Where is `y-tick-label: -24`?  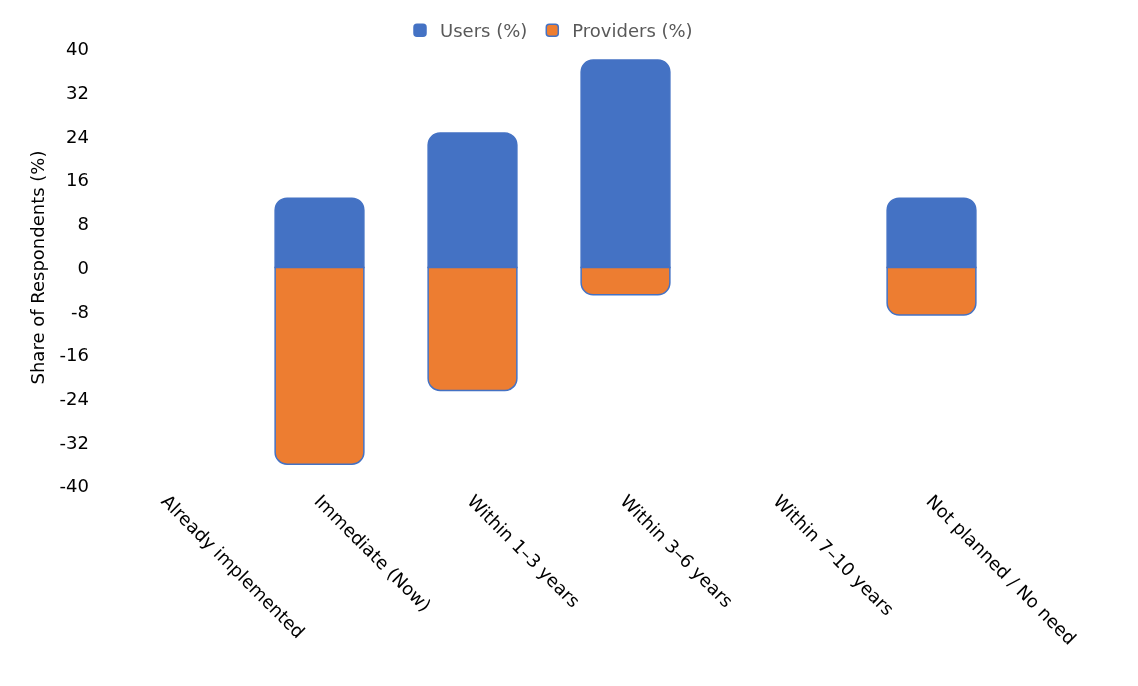 y-tick-label: -24 is located at coordinates (74, 398).